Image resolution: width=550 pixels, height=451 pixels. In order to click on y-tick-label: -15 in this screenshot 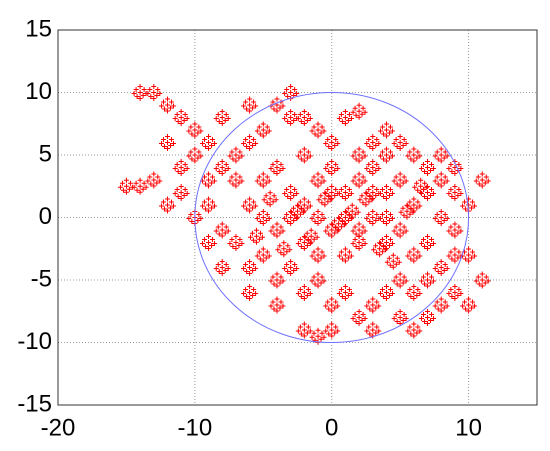, I will do `click(34, 403)`.